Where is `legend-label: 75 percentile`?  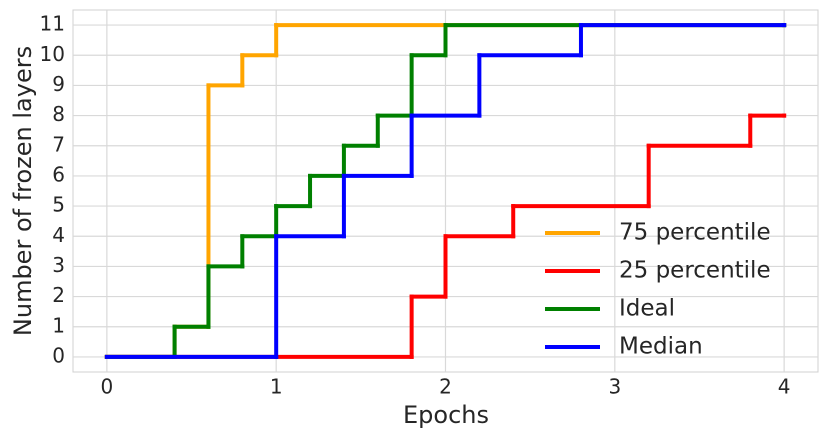
legend-label: 75 percentile is located at coordinates (695, 233).